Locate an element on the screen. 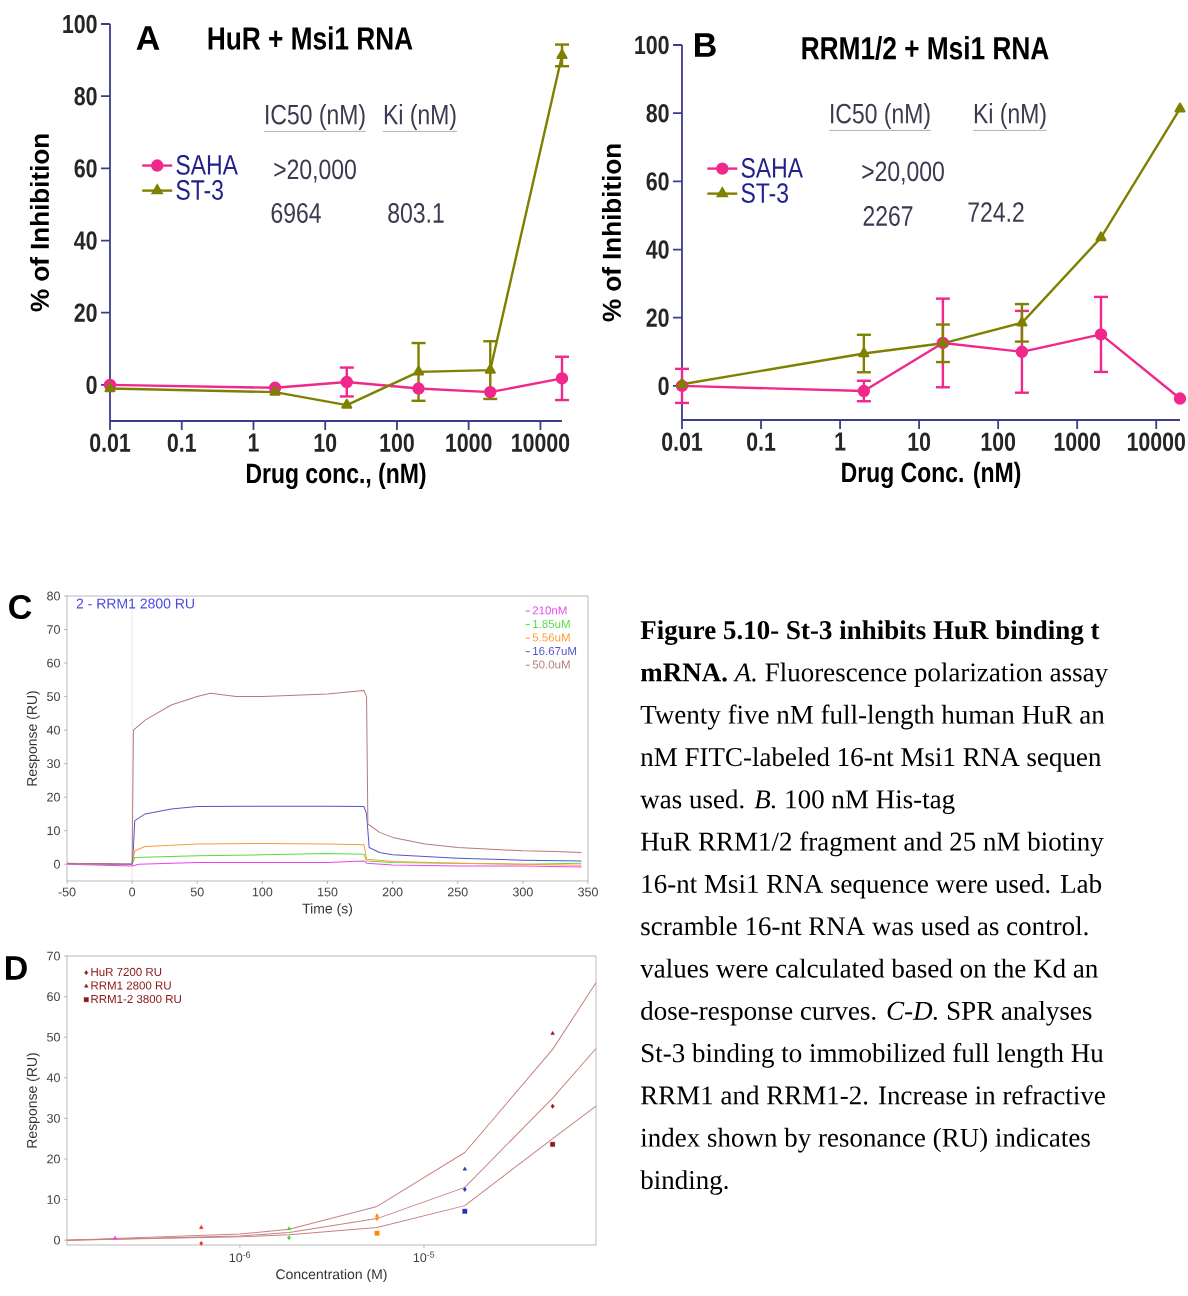 Image resolution: width=1188 pixels, height=1296 pixels. text: values were calculated based on the Kd an is located at coordinates (869, 968).